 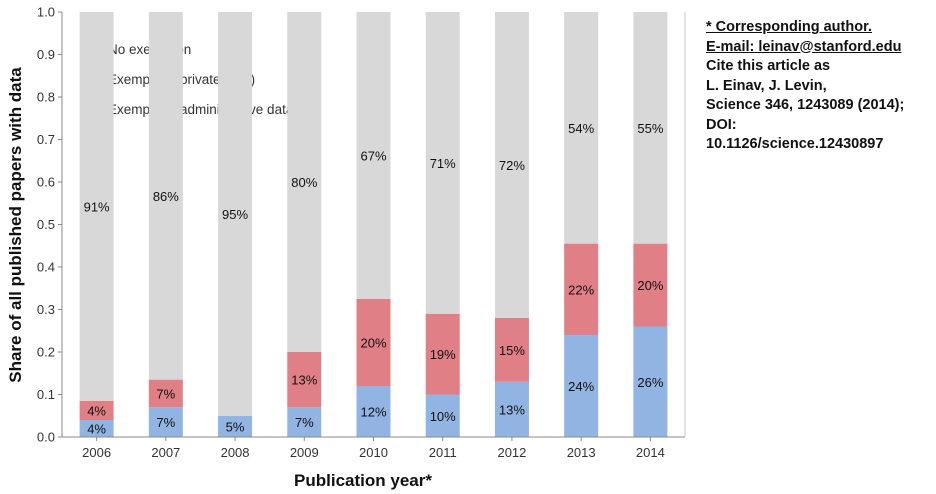 I want to click on data-label-2012-s2: 72%, so click(x=512, y=165).